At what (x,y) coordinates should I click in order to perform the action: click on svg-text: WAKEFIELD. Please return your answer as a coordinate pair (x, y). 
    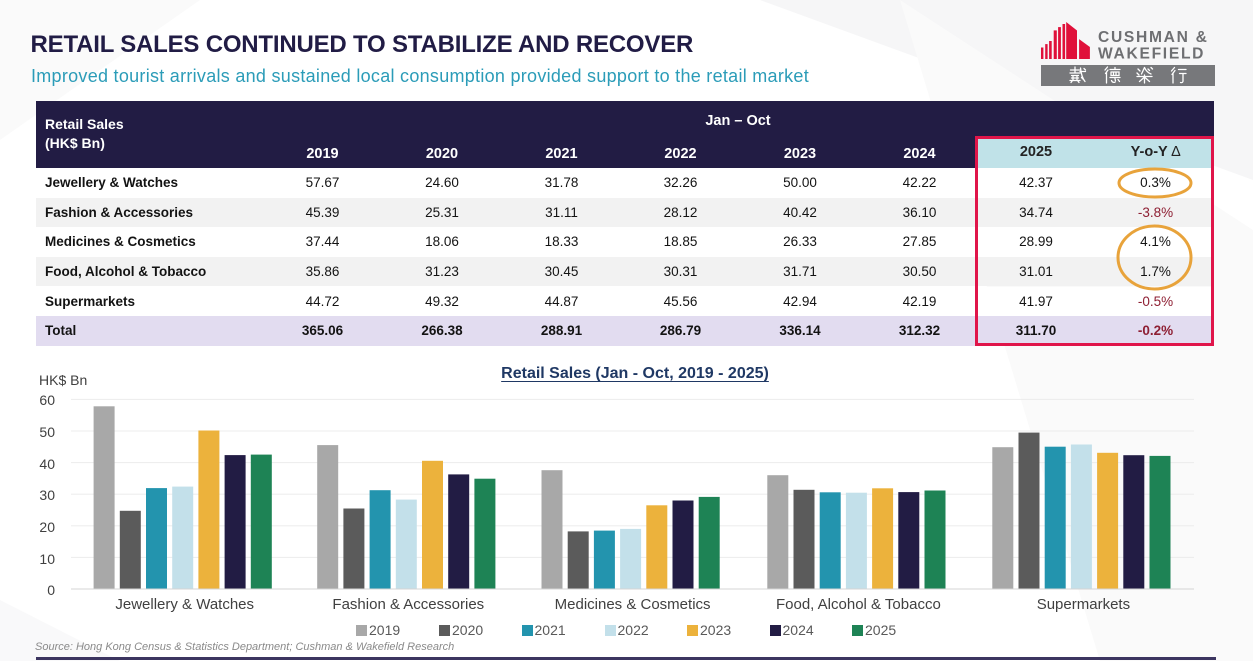
    Looking at the image, I should click on (1151, 54).